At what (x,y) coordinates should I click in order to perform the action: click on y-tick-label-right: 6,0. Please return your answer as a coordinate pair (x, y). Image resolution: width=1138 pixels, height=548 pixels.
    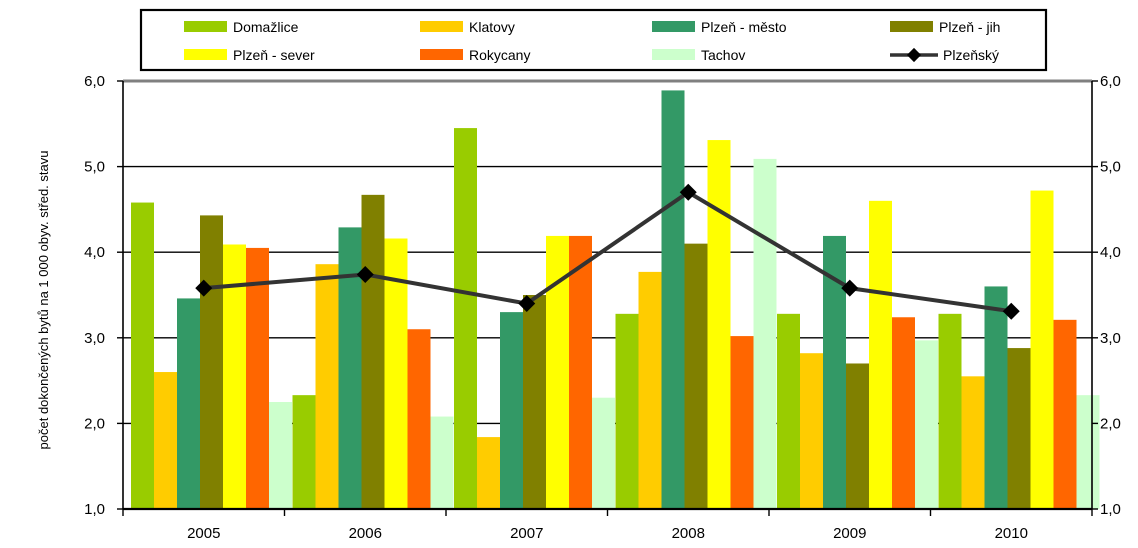
    Looking at the image, I should click on (1110, 81).